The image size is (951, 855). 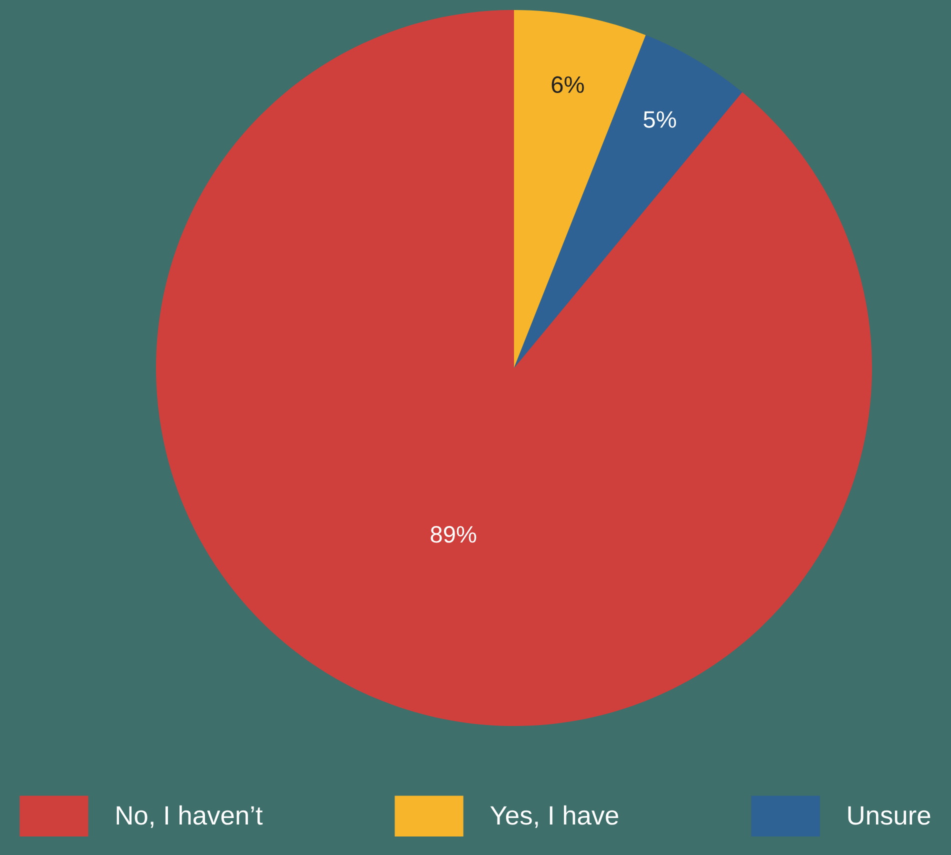 I want to click on data-label: 5%, so click(x=660, y=119).